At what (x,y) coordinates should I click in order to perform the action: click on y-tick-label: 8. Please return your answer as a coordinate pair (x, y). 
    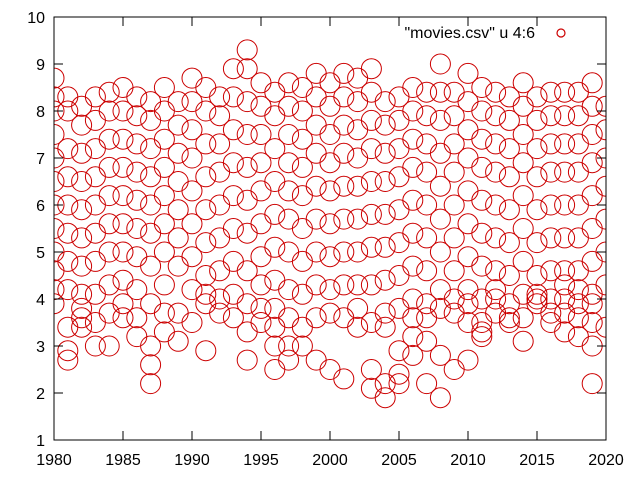
    Looking at the image, I should click on (40, 112).